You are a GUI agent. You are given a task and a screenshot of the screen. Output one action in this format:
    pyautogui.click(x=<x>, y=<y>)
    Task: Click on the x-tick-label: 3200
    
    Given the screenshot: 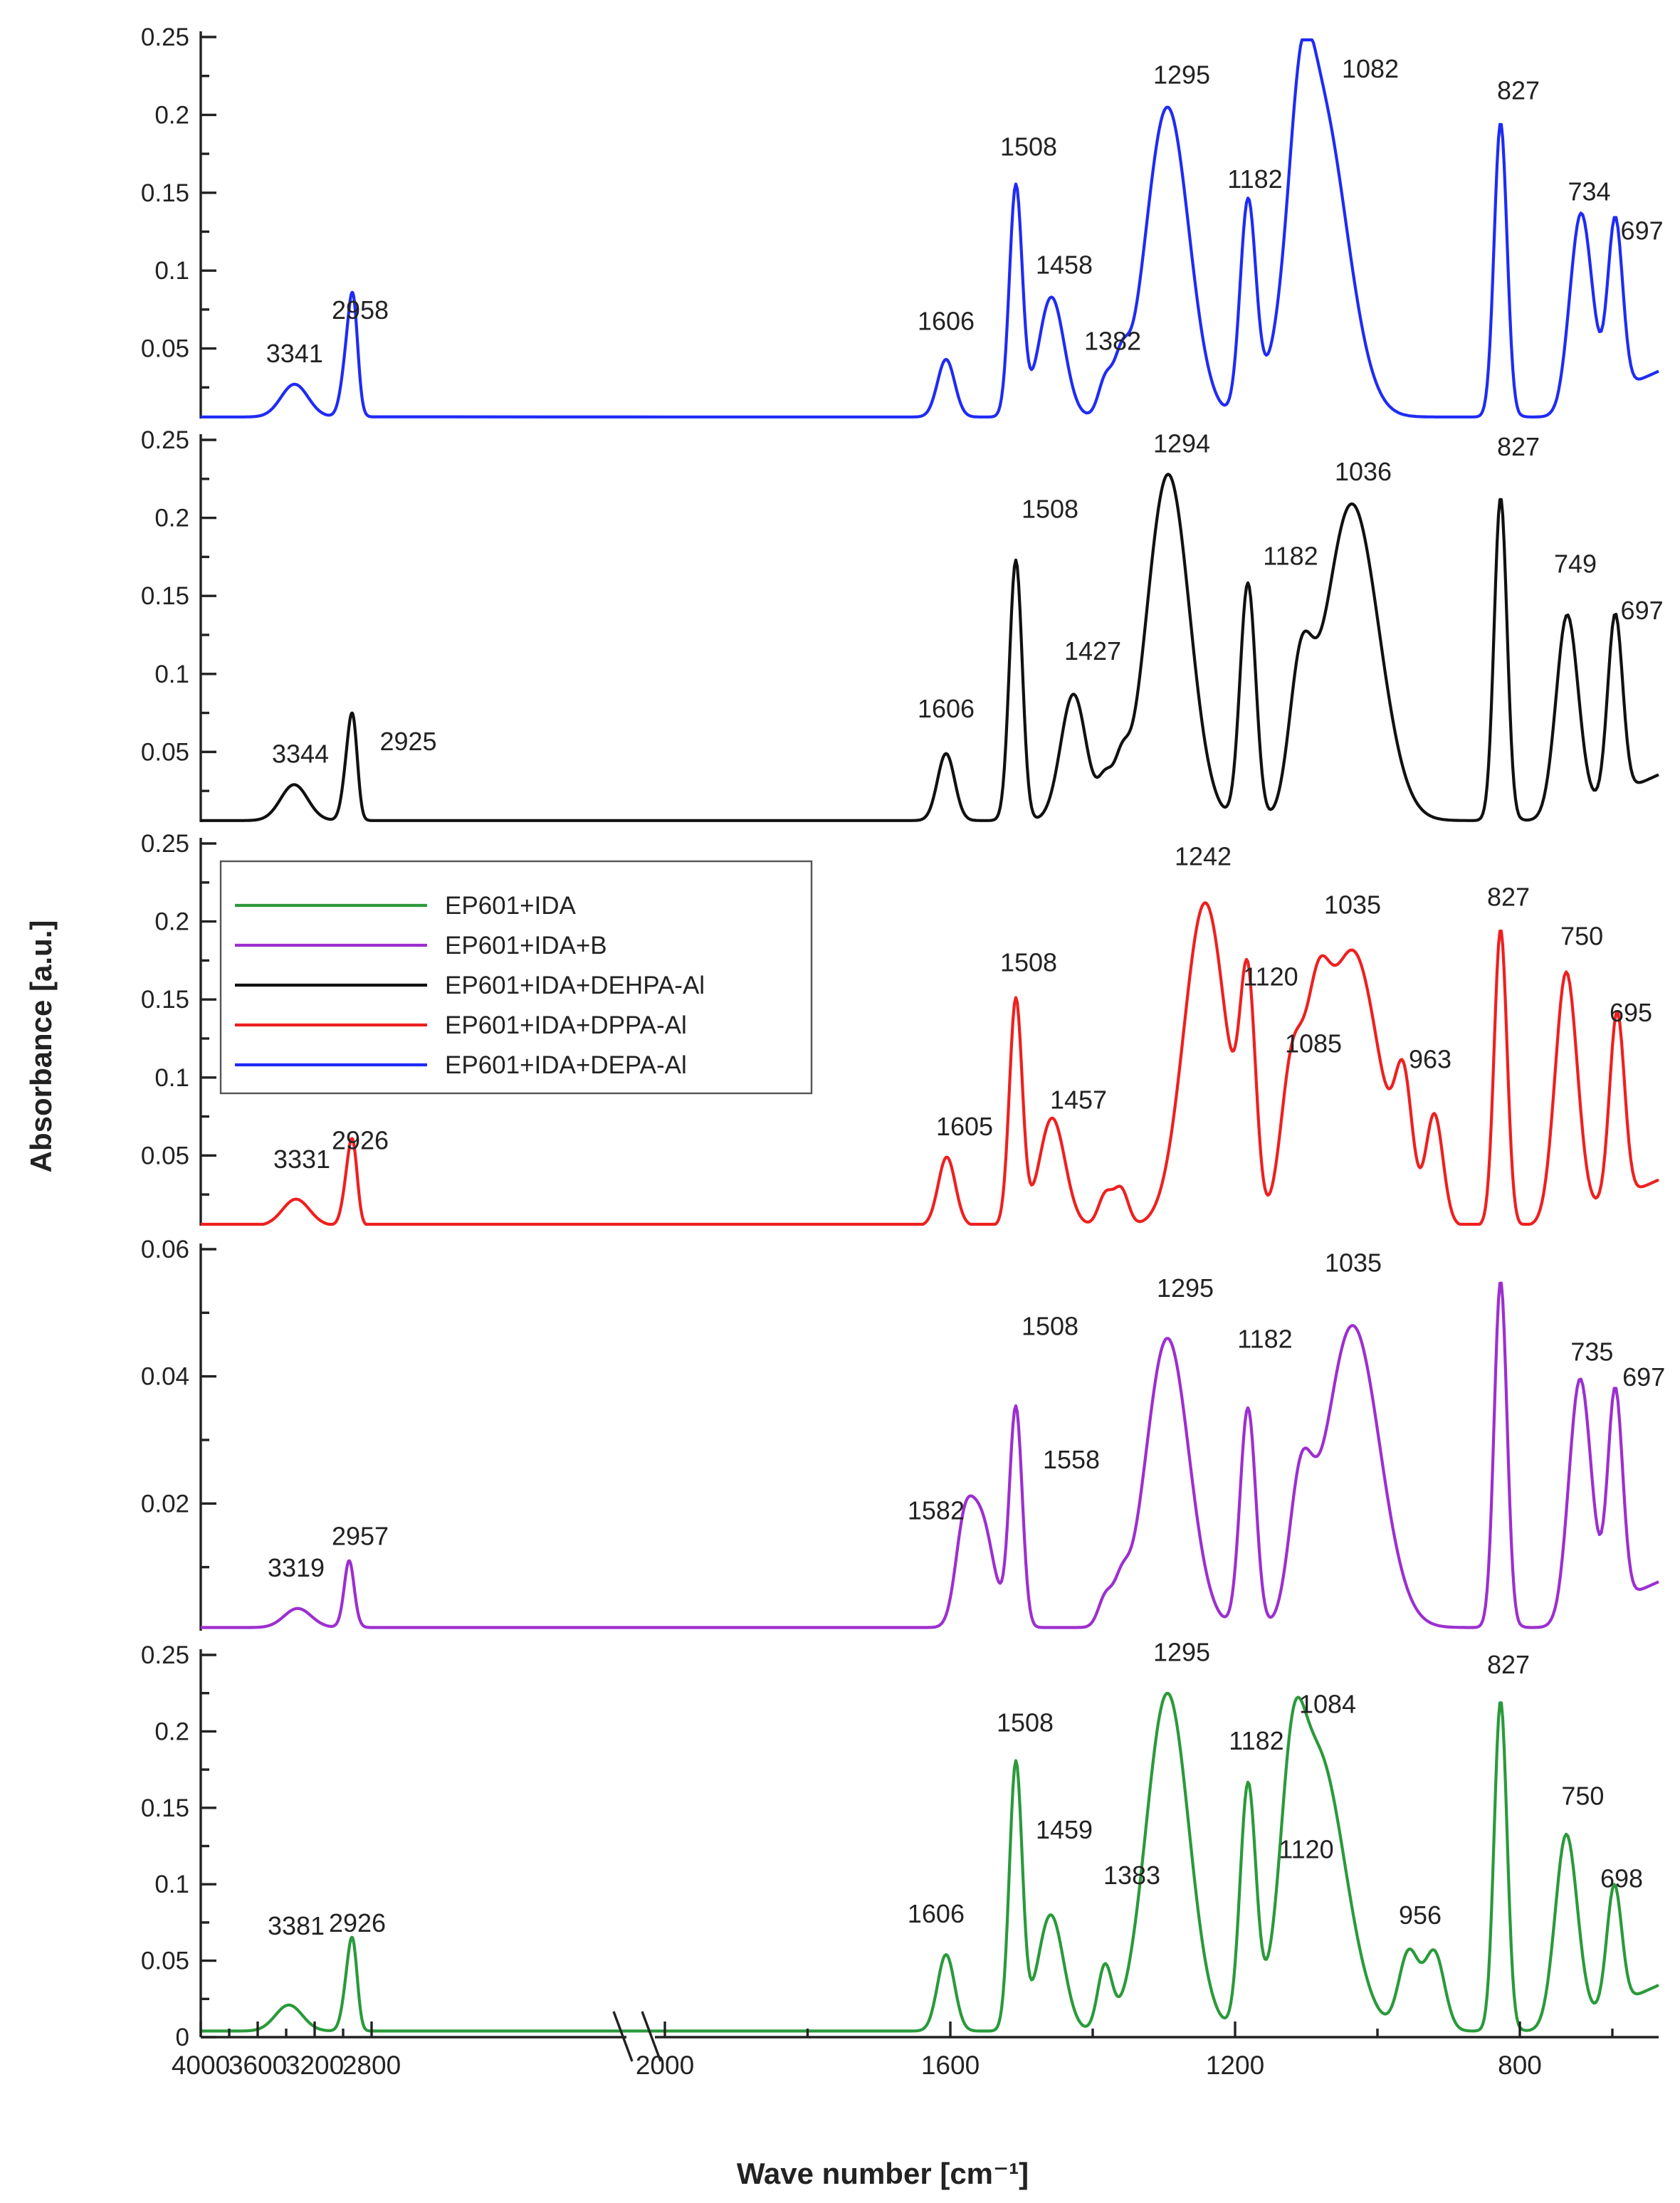 What is the action you would take?
    pyautogui.click(x=314, y=2065)
    